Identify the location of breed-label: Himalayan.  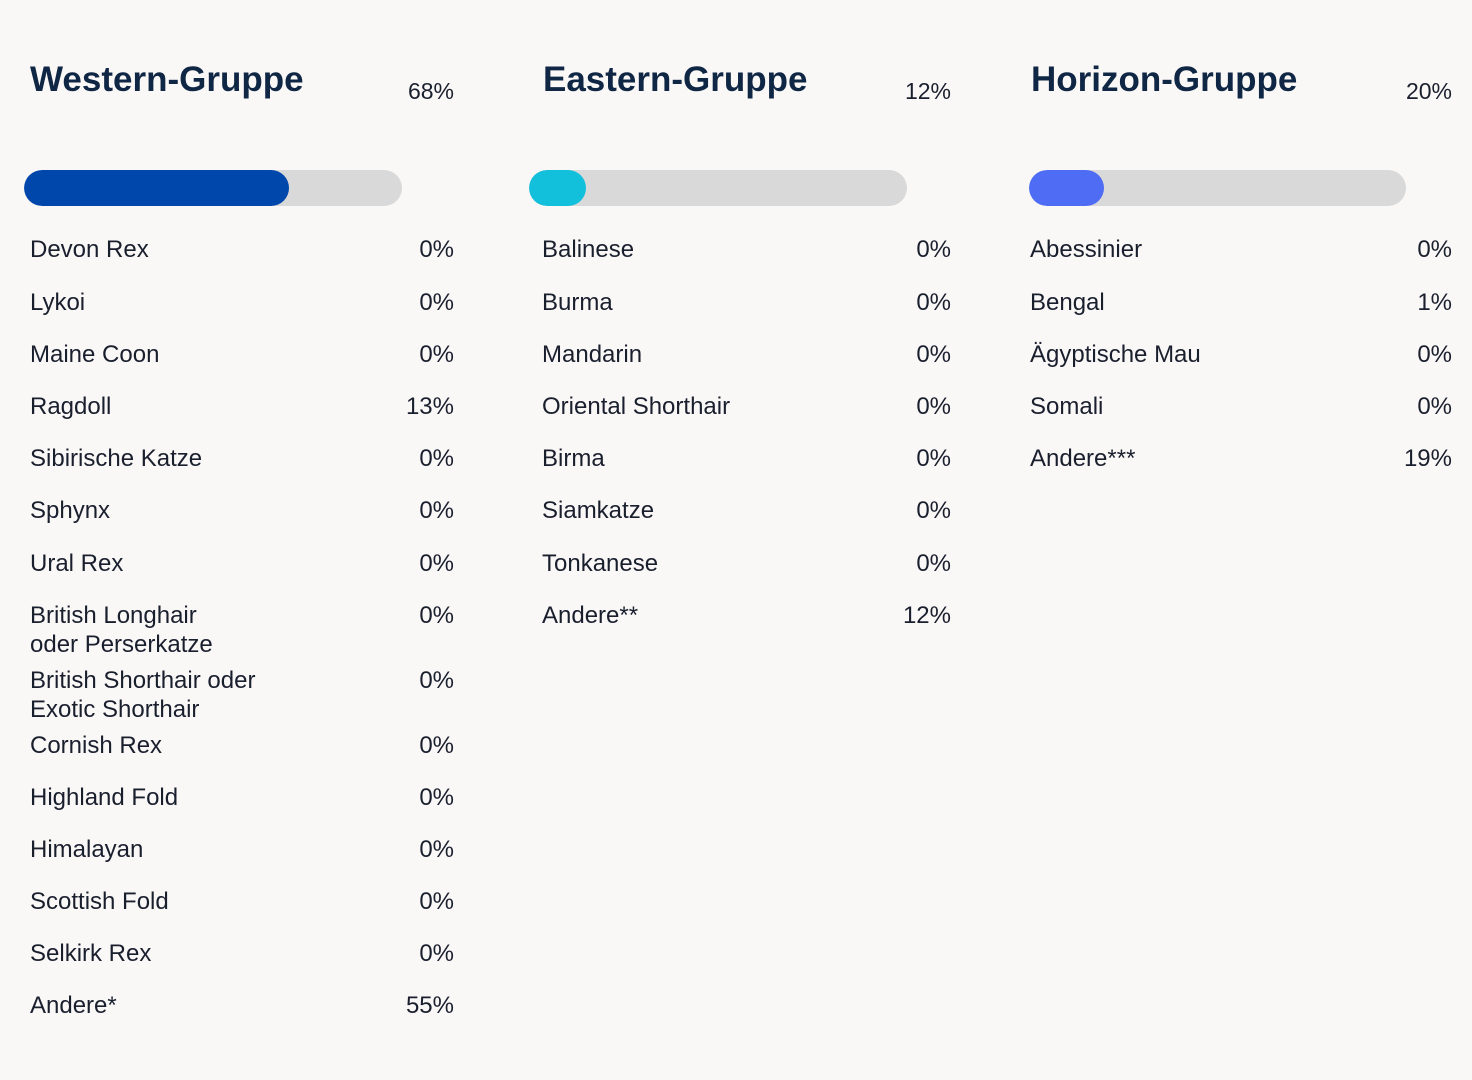
(87, 849).